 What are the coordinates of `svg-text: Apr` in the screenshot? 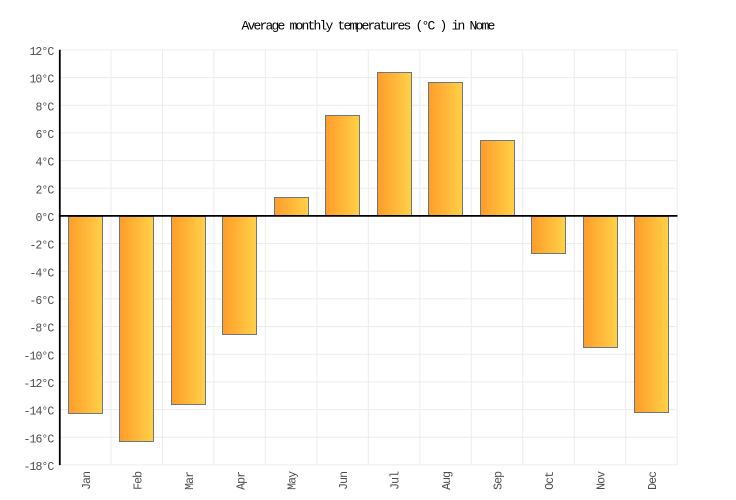 It's located at (241, 481).